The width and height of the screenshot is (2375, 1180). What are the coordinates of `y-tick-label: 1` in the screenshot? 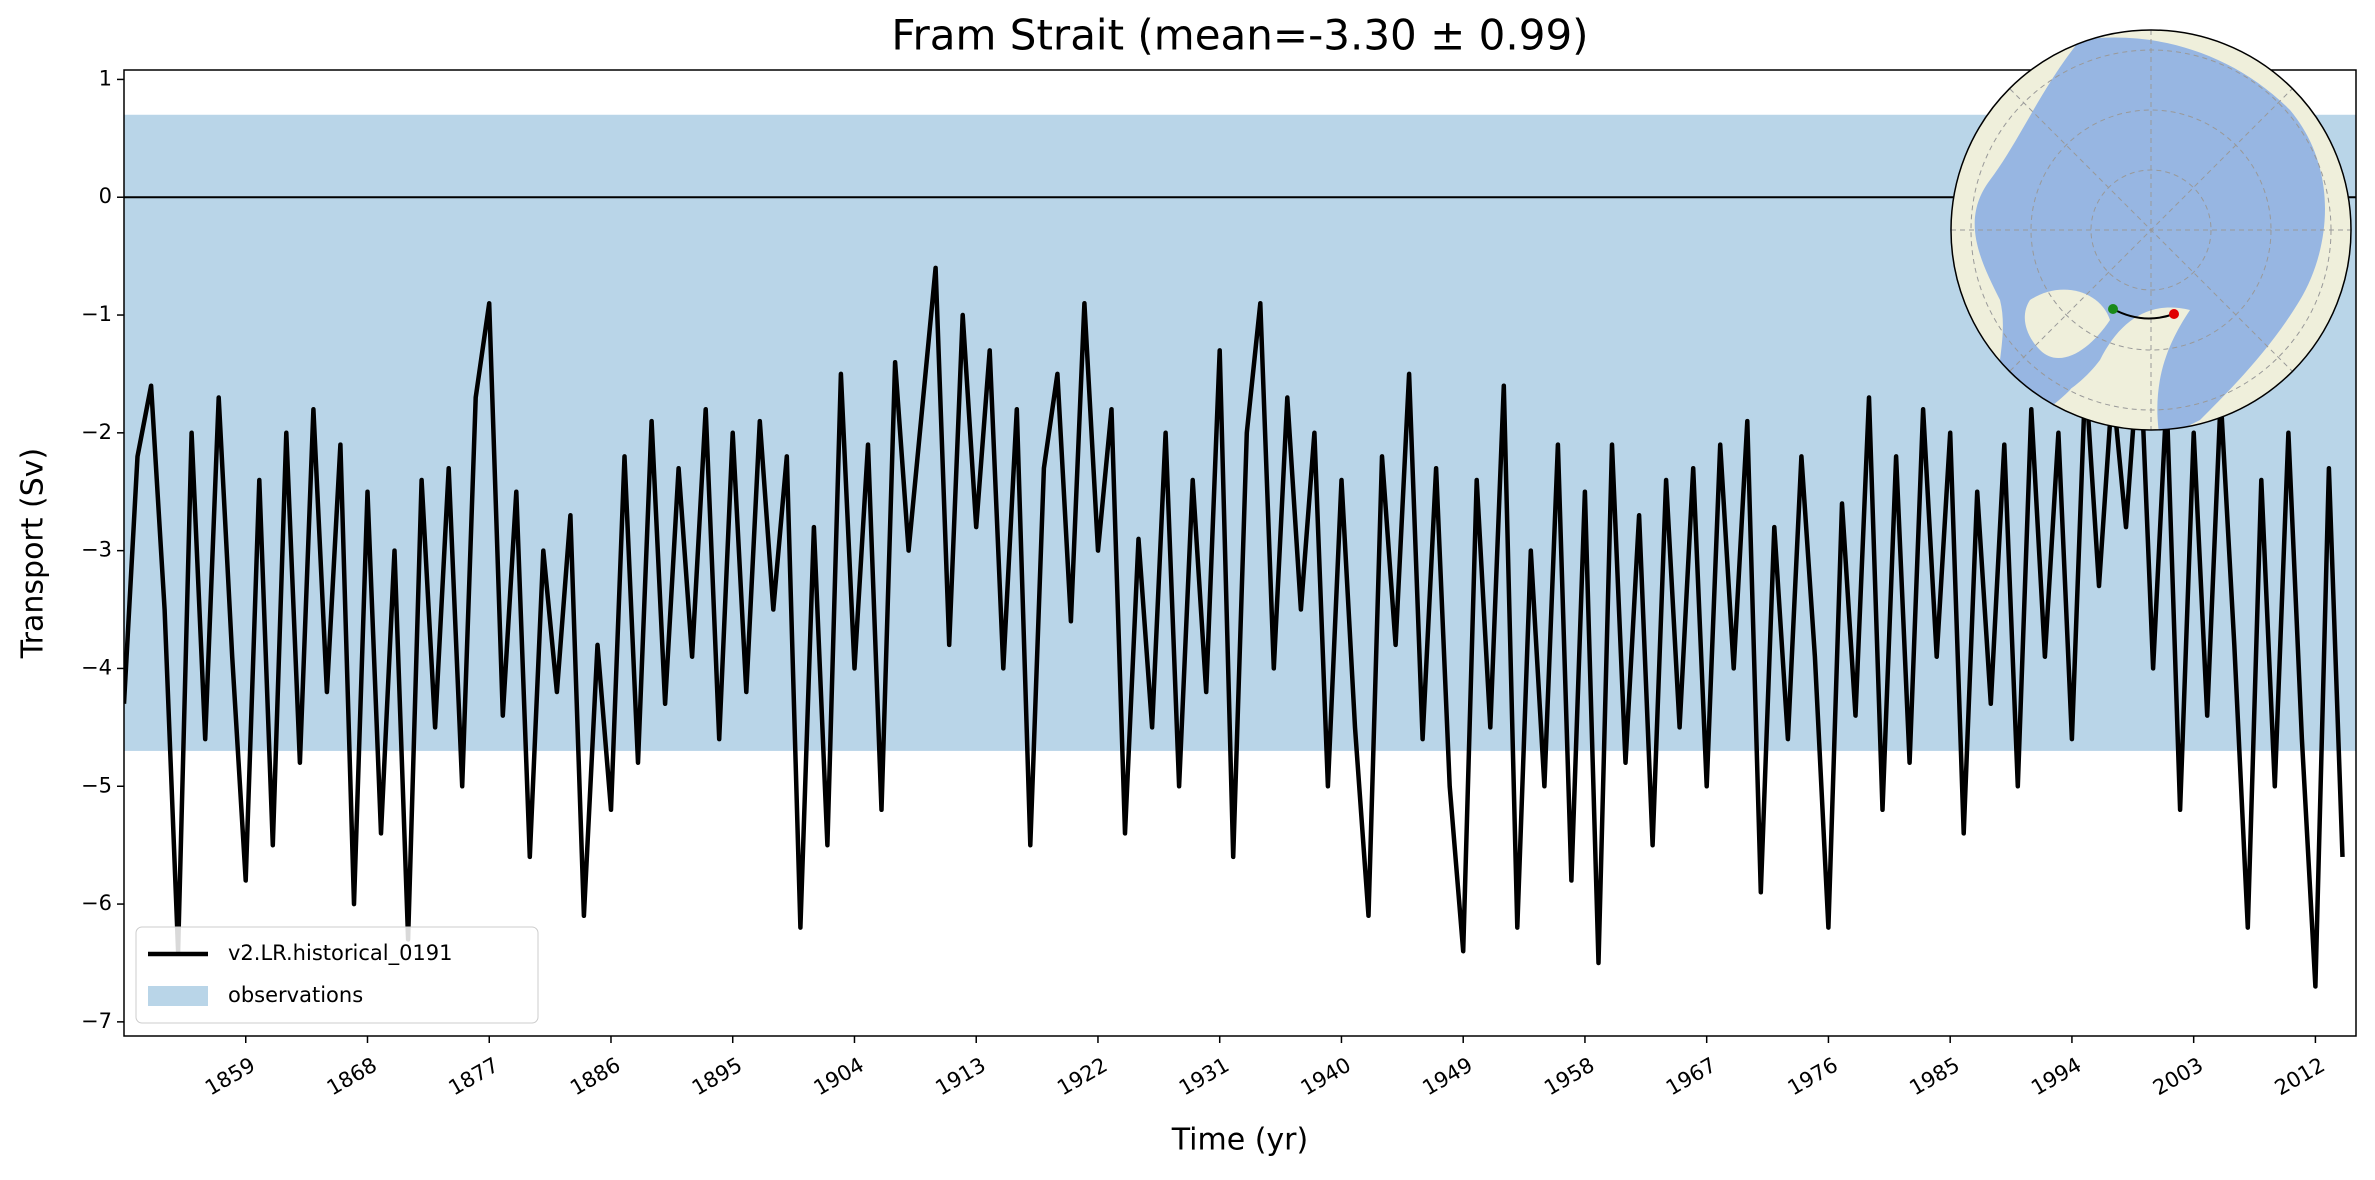 It's located at (105, 78).